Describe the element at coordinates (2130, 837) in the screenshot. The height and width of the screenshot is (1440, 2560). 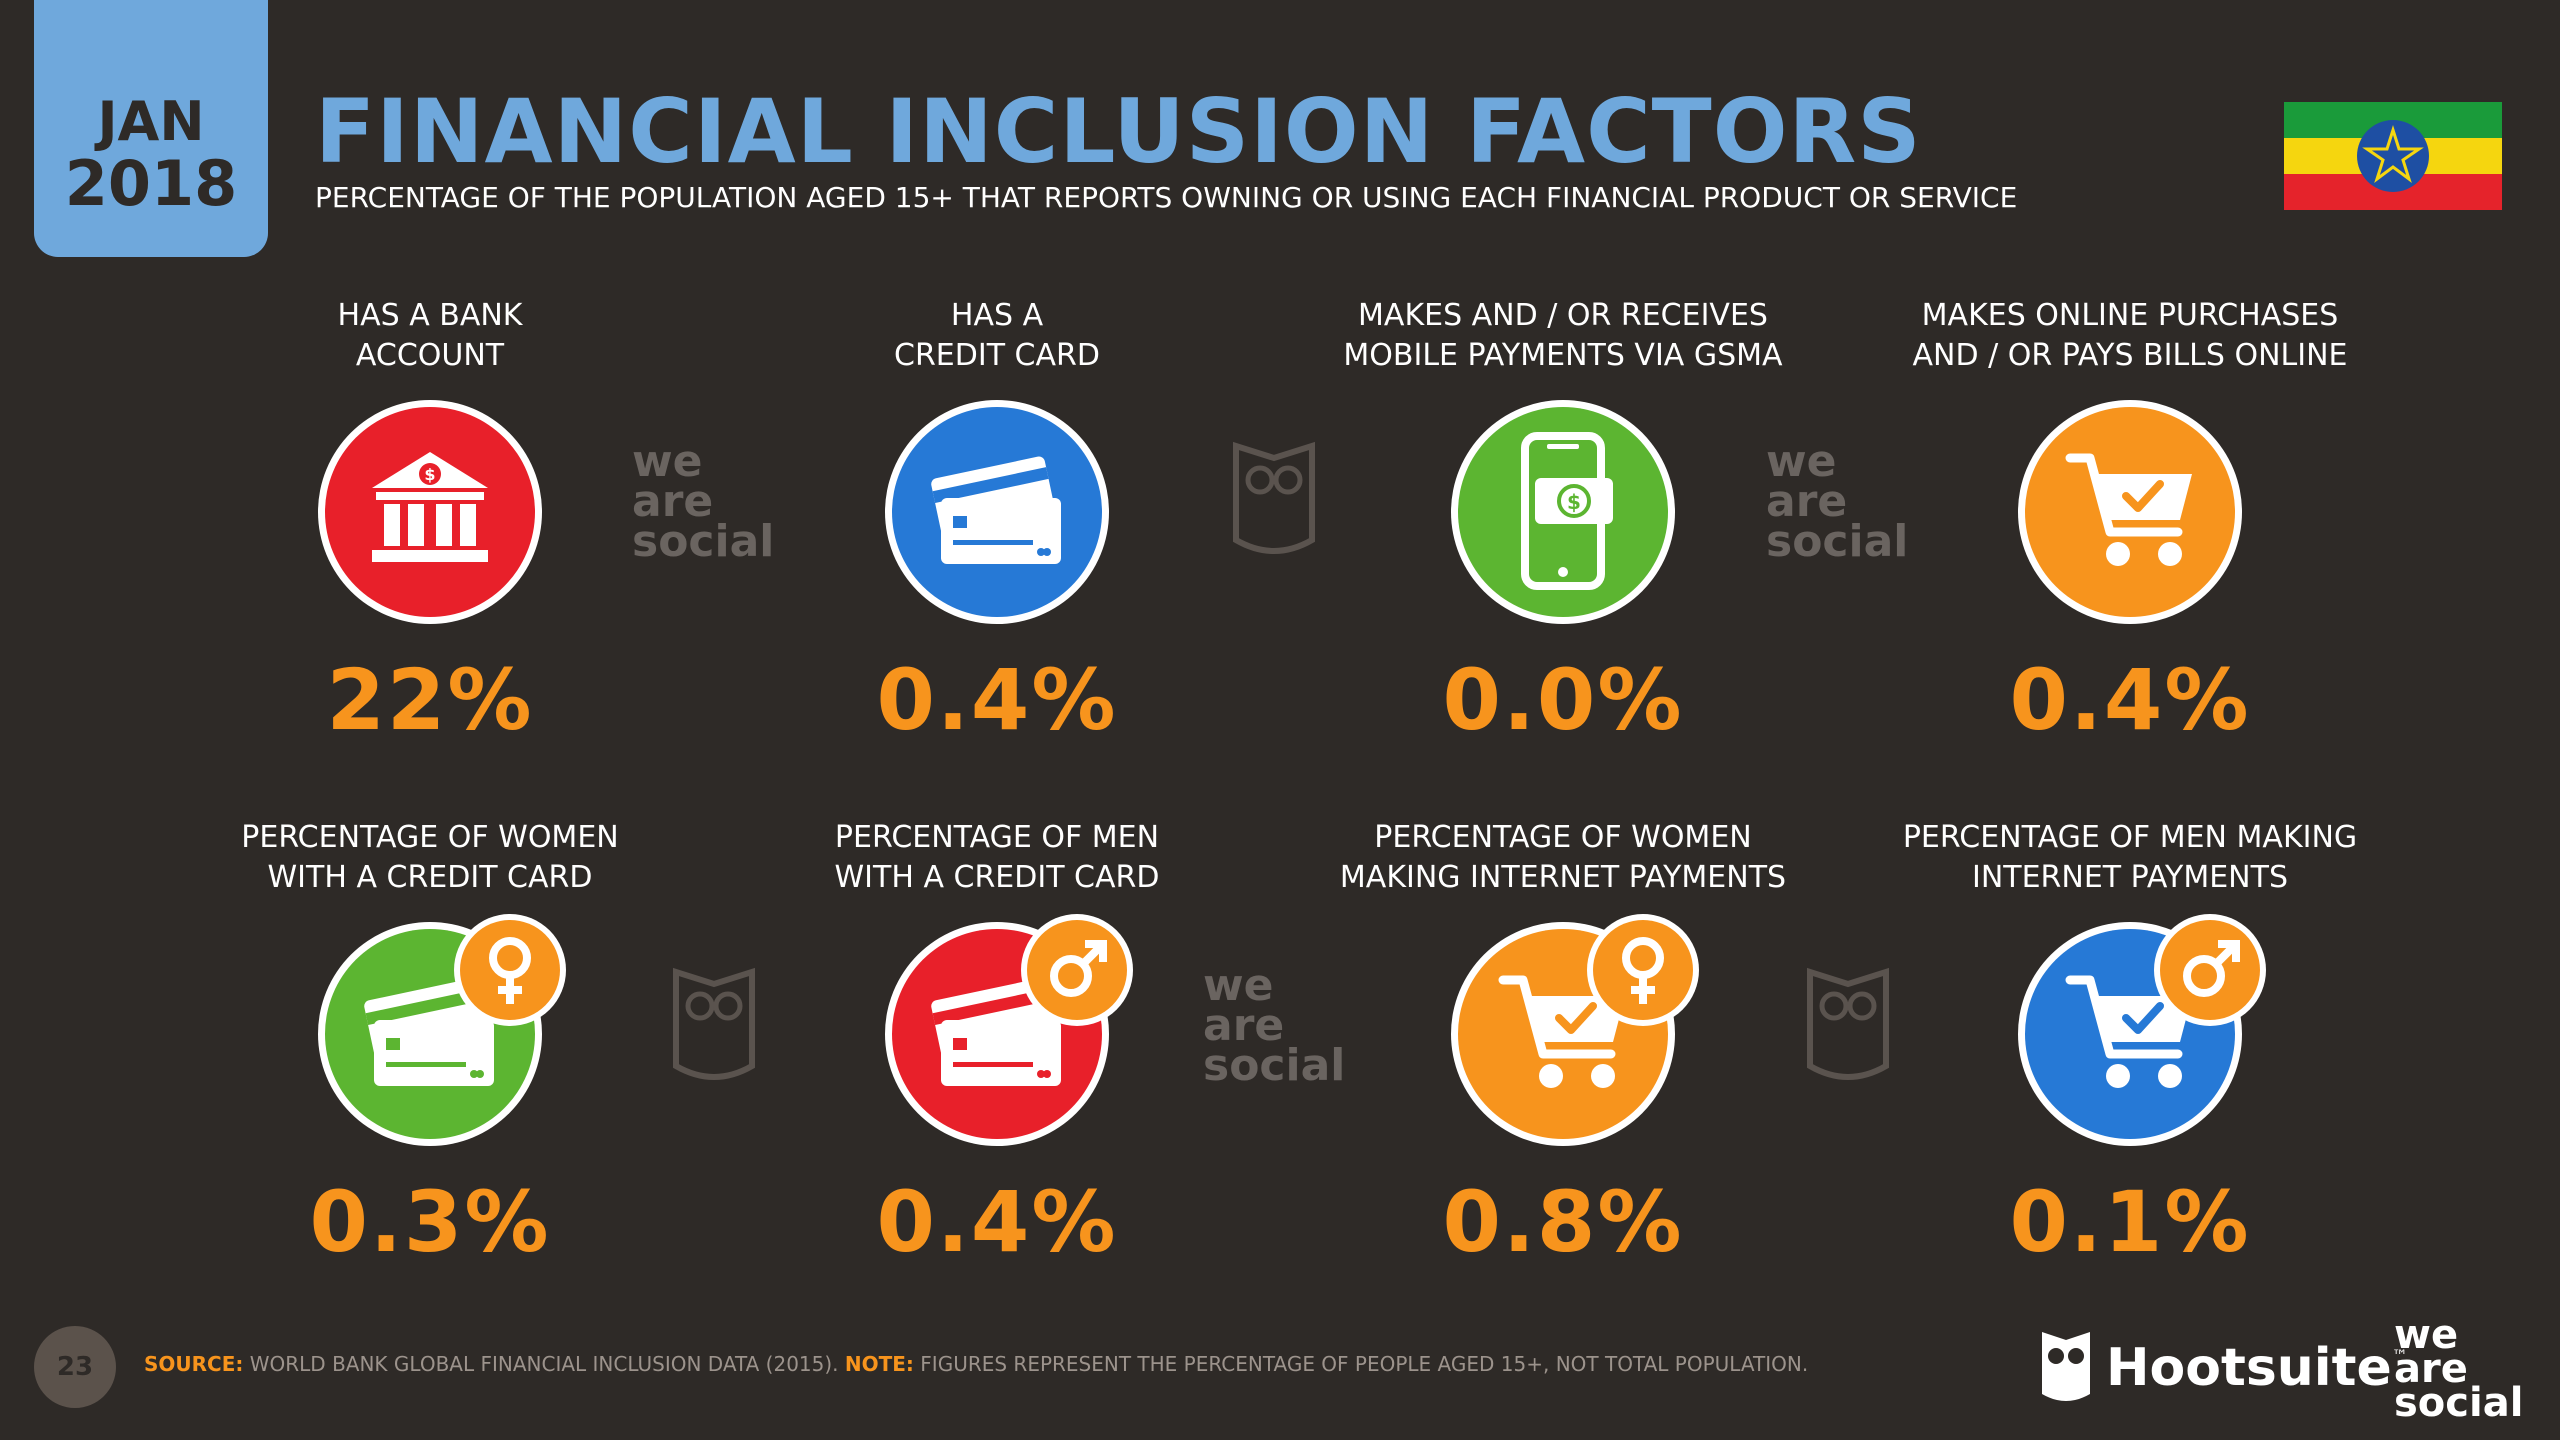
I see `stat-label: PERCENTAGE OF MEN MAKING` at that location.